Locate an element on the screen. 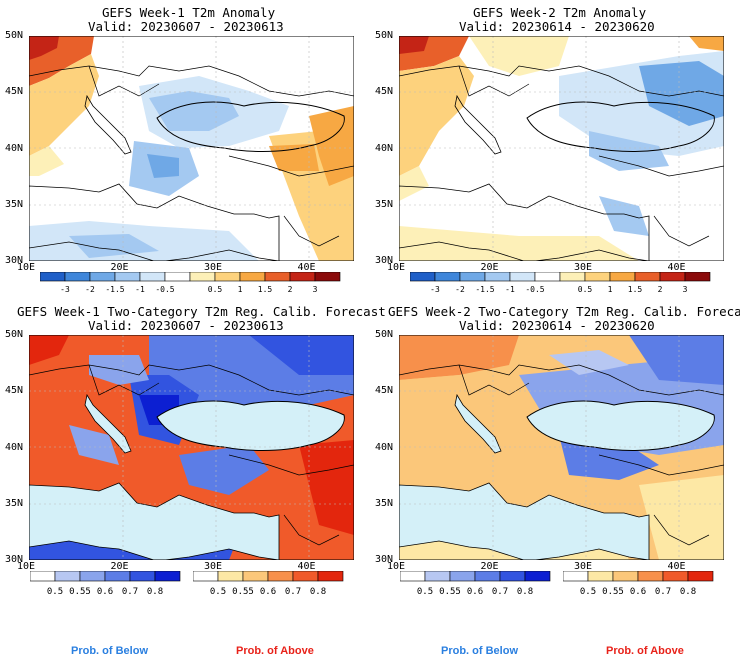 Image resolution: width=740 pixels, height=662 pixels. lat-label: 35N is located at coordinates (384, 204).